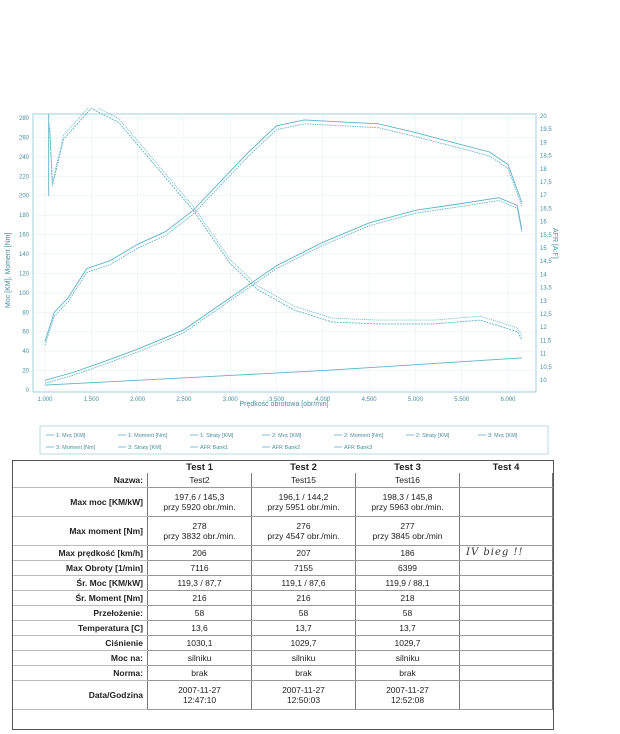  I want to click on header-test-3: Test 3, so click(407, 467).